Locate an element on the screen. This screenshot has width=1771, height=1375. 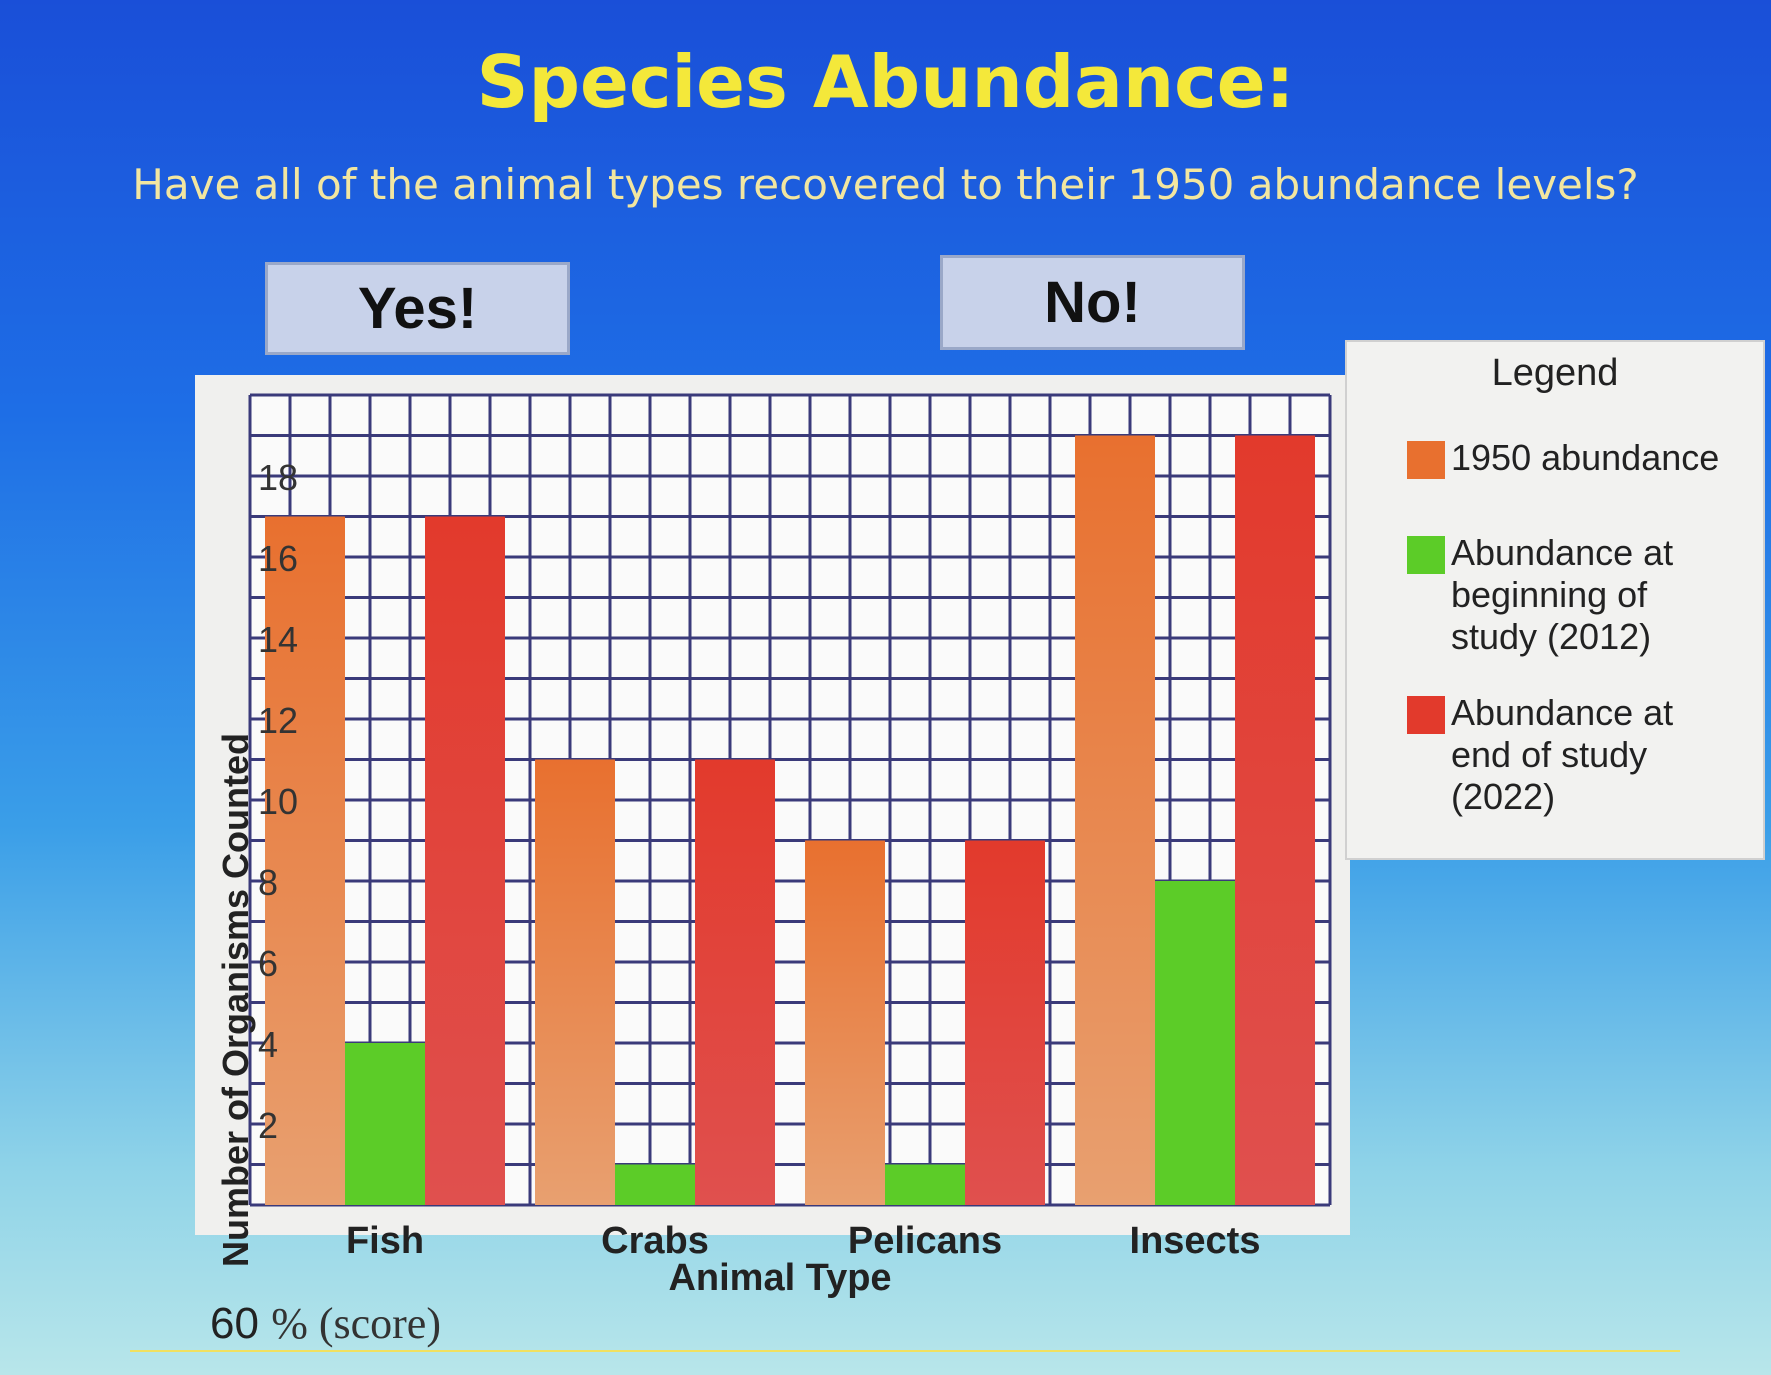
score-display: 60 % (score) is located at coordinates (325, 1323).